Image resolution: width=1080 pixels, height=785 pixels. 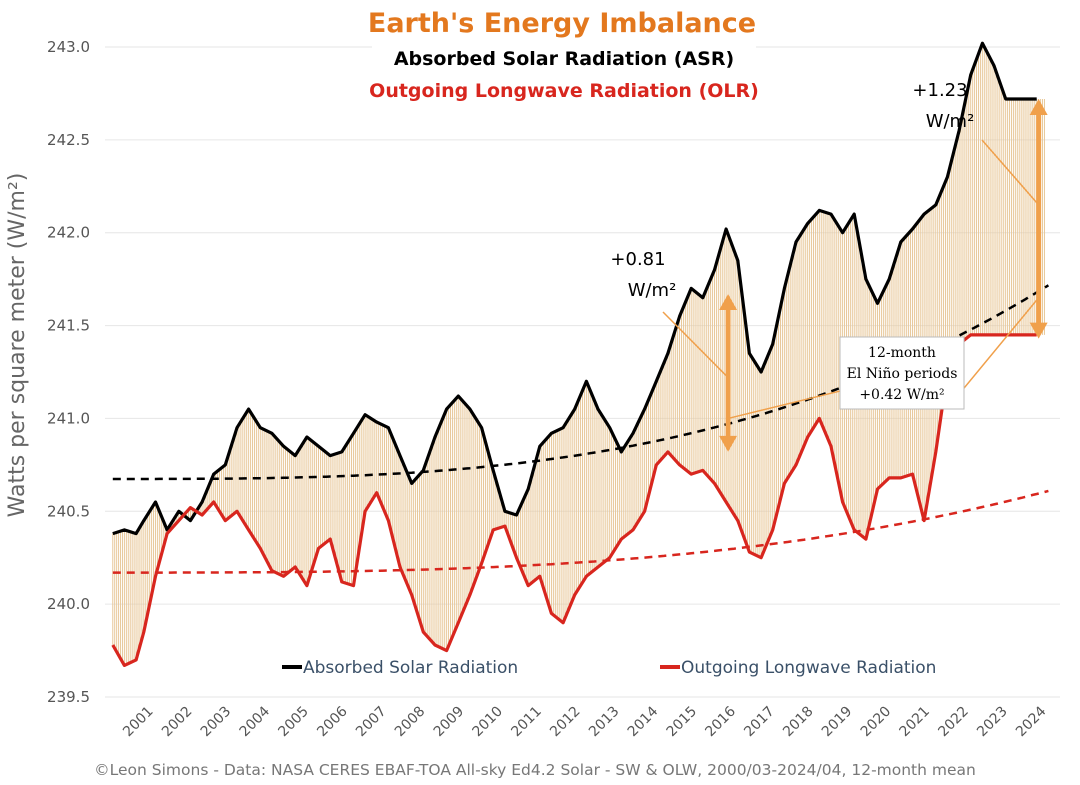 I want to click on subtitle-asr: Absorbed Solar Radiation (ASR), so click(x=564, y=59).